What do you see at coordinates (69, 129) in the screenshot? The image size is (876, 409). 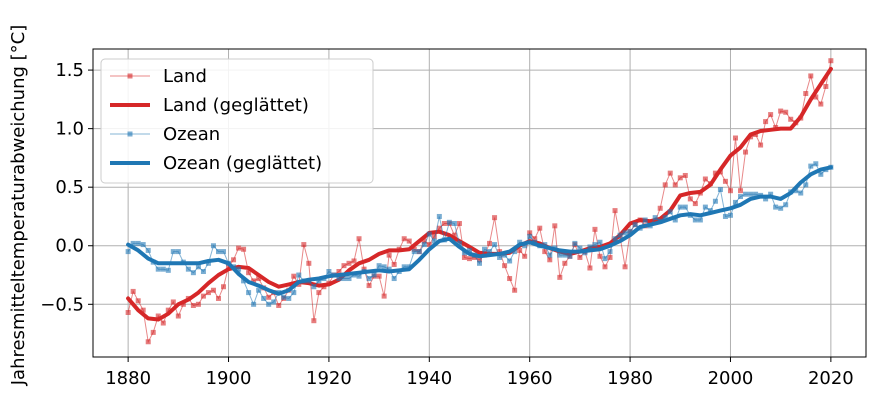 I see `y-tick-label: 1.0` at bounding box center [69, 129].